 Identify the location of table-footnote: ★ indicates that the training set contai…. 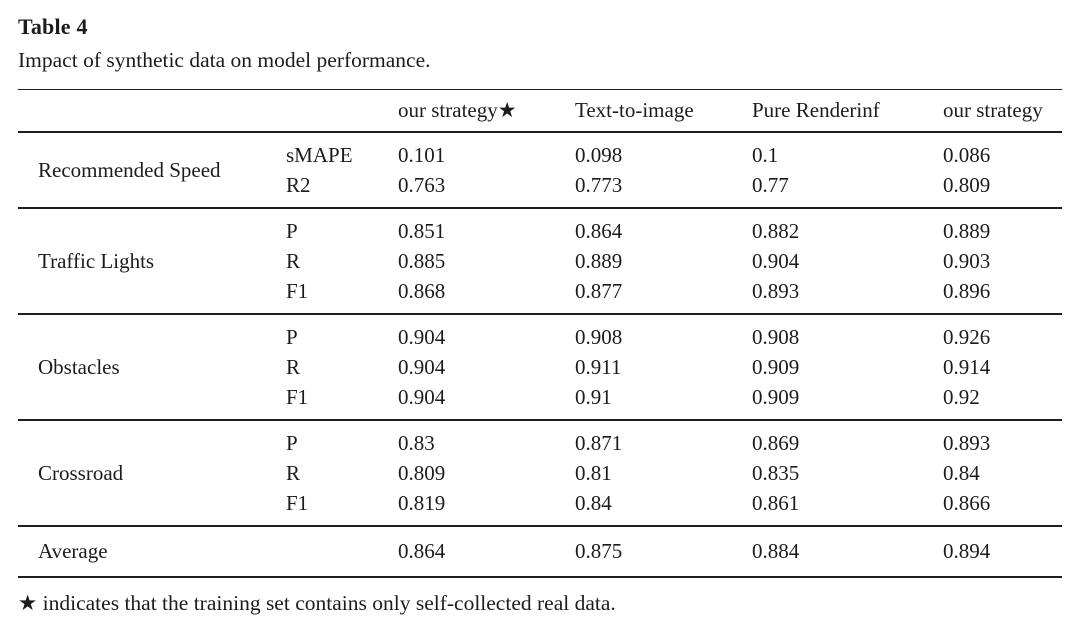
(317, 603).